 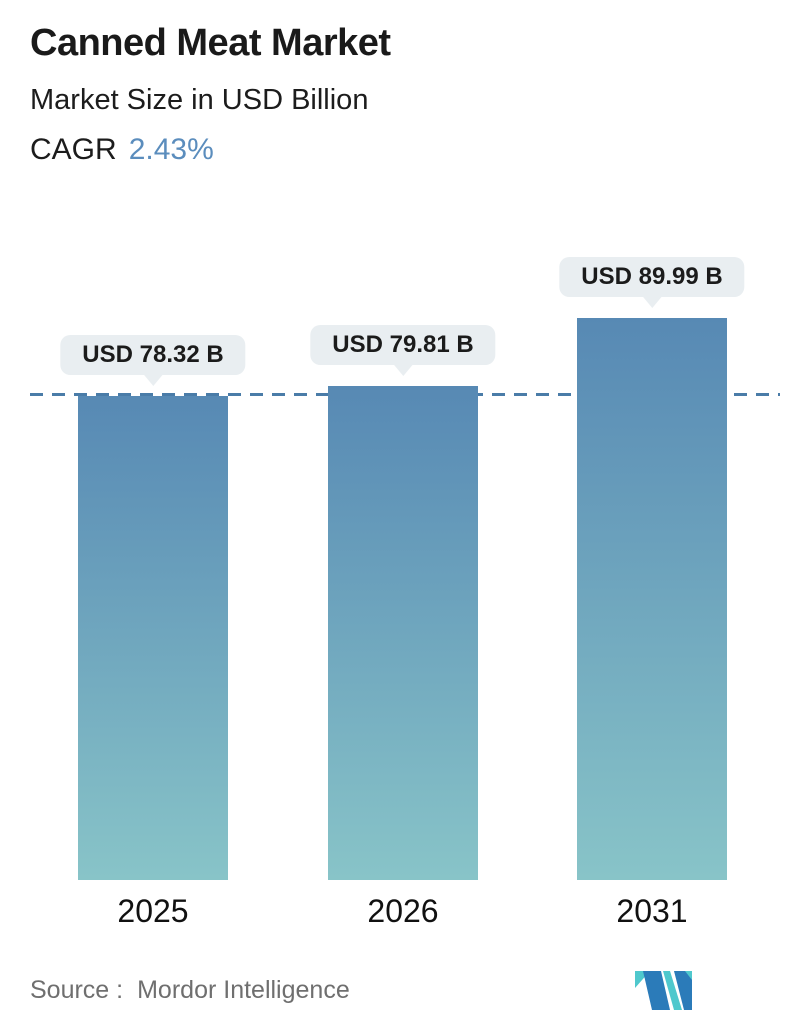 What do you see at coordinates (688, 975) in the screenshot?
I see `logo-teal-corner` at bounding box center [688, 975].